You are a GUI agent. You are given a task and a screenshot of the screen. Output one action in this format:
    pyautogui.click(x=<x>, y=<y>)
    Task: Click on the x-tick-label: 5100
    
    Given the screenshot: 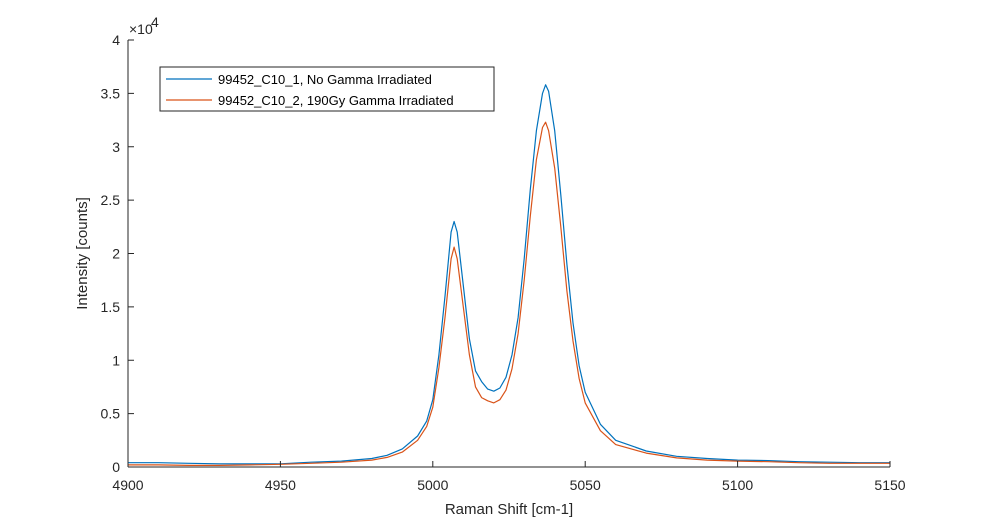 What is the action you would take?
    pyautogui.click(x=737, y=485)
    